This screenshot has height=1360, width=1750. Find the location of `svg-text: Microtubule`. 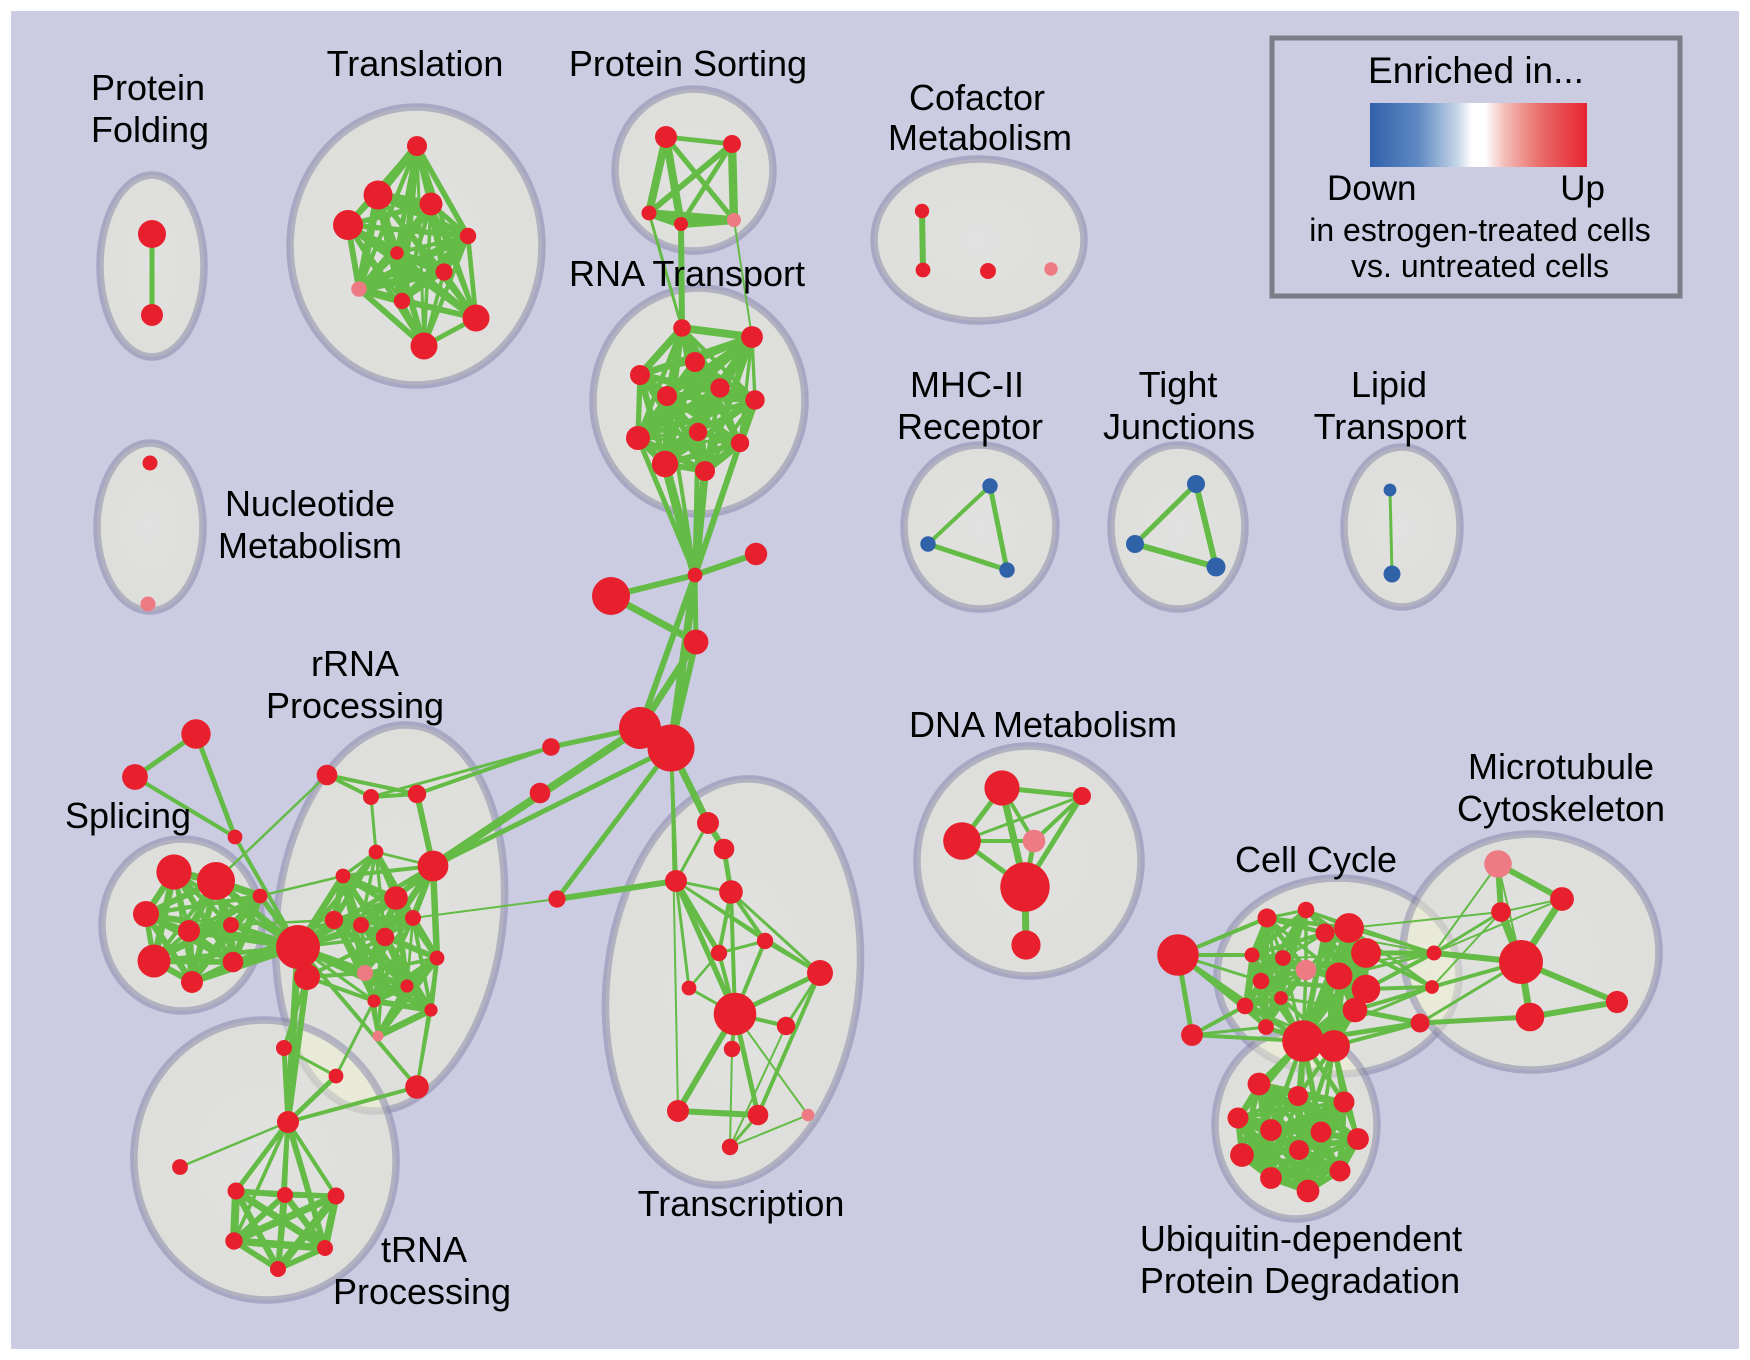

svg-text: Microtubule is located at coordinates (1561, 766).